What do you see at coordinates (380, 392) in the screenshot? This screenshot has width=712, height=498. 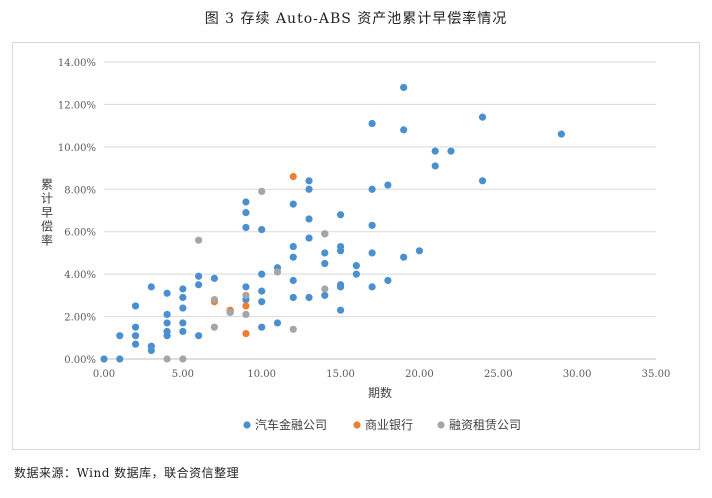 I see `x-axis-title: 期数` at bounding box center [380, 392].